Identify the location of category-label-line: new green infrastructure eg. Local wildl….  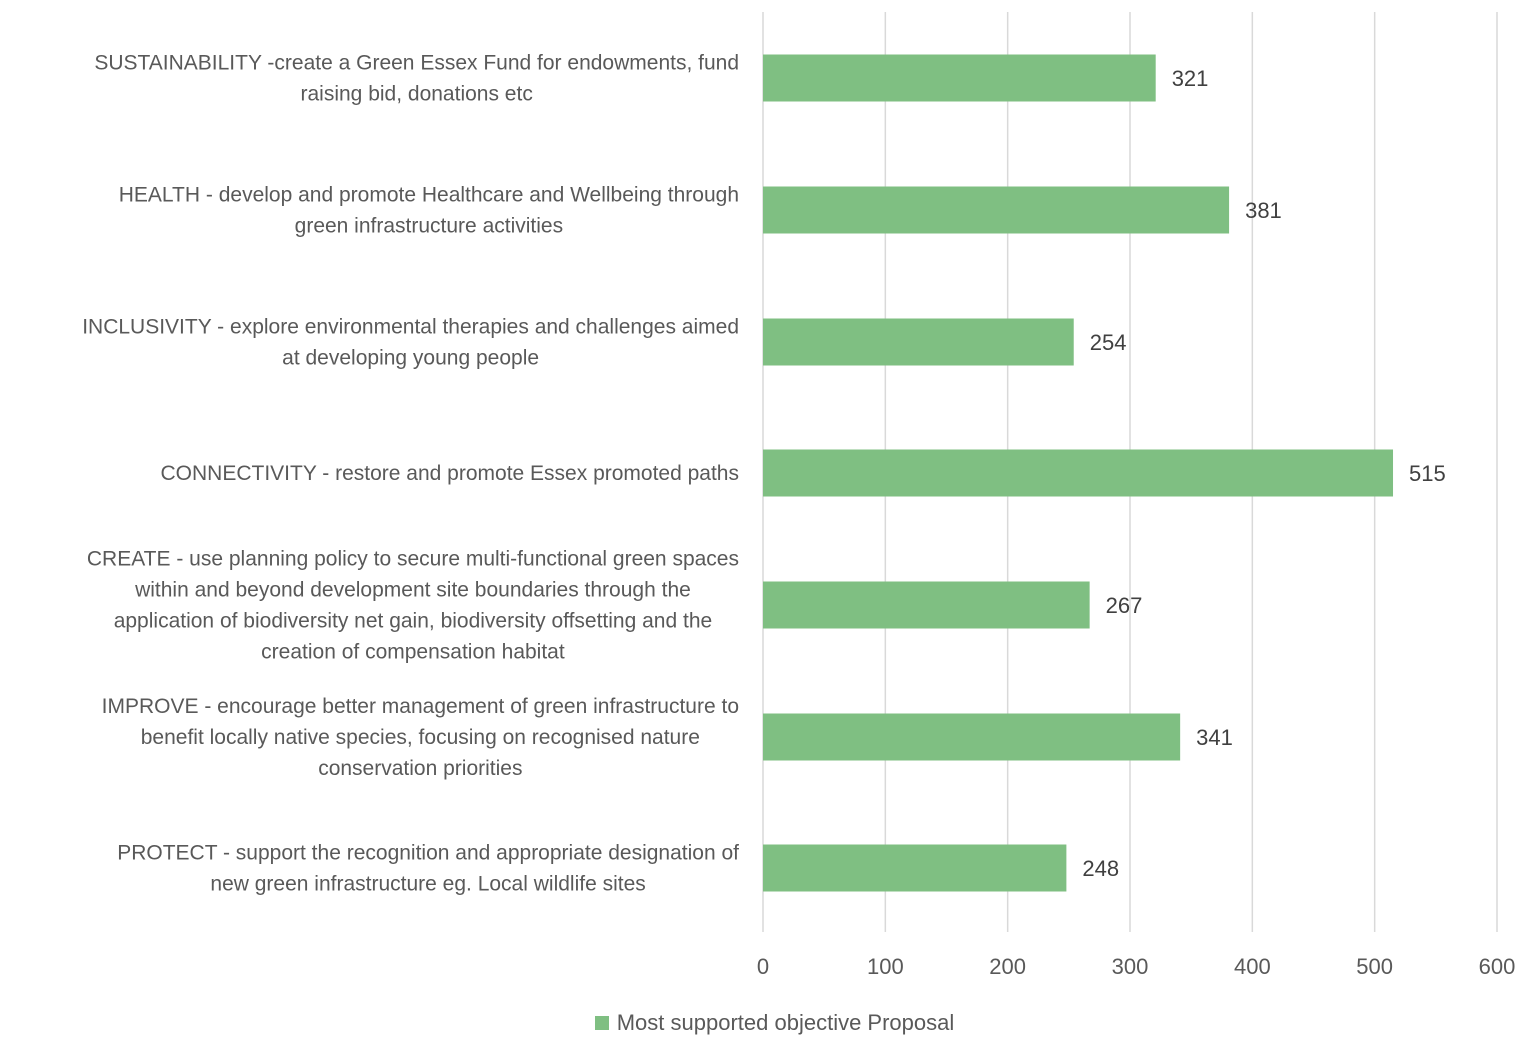
(427, 884).